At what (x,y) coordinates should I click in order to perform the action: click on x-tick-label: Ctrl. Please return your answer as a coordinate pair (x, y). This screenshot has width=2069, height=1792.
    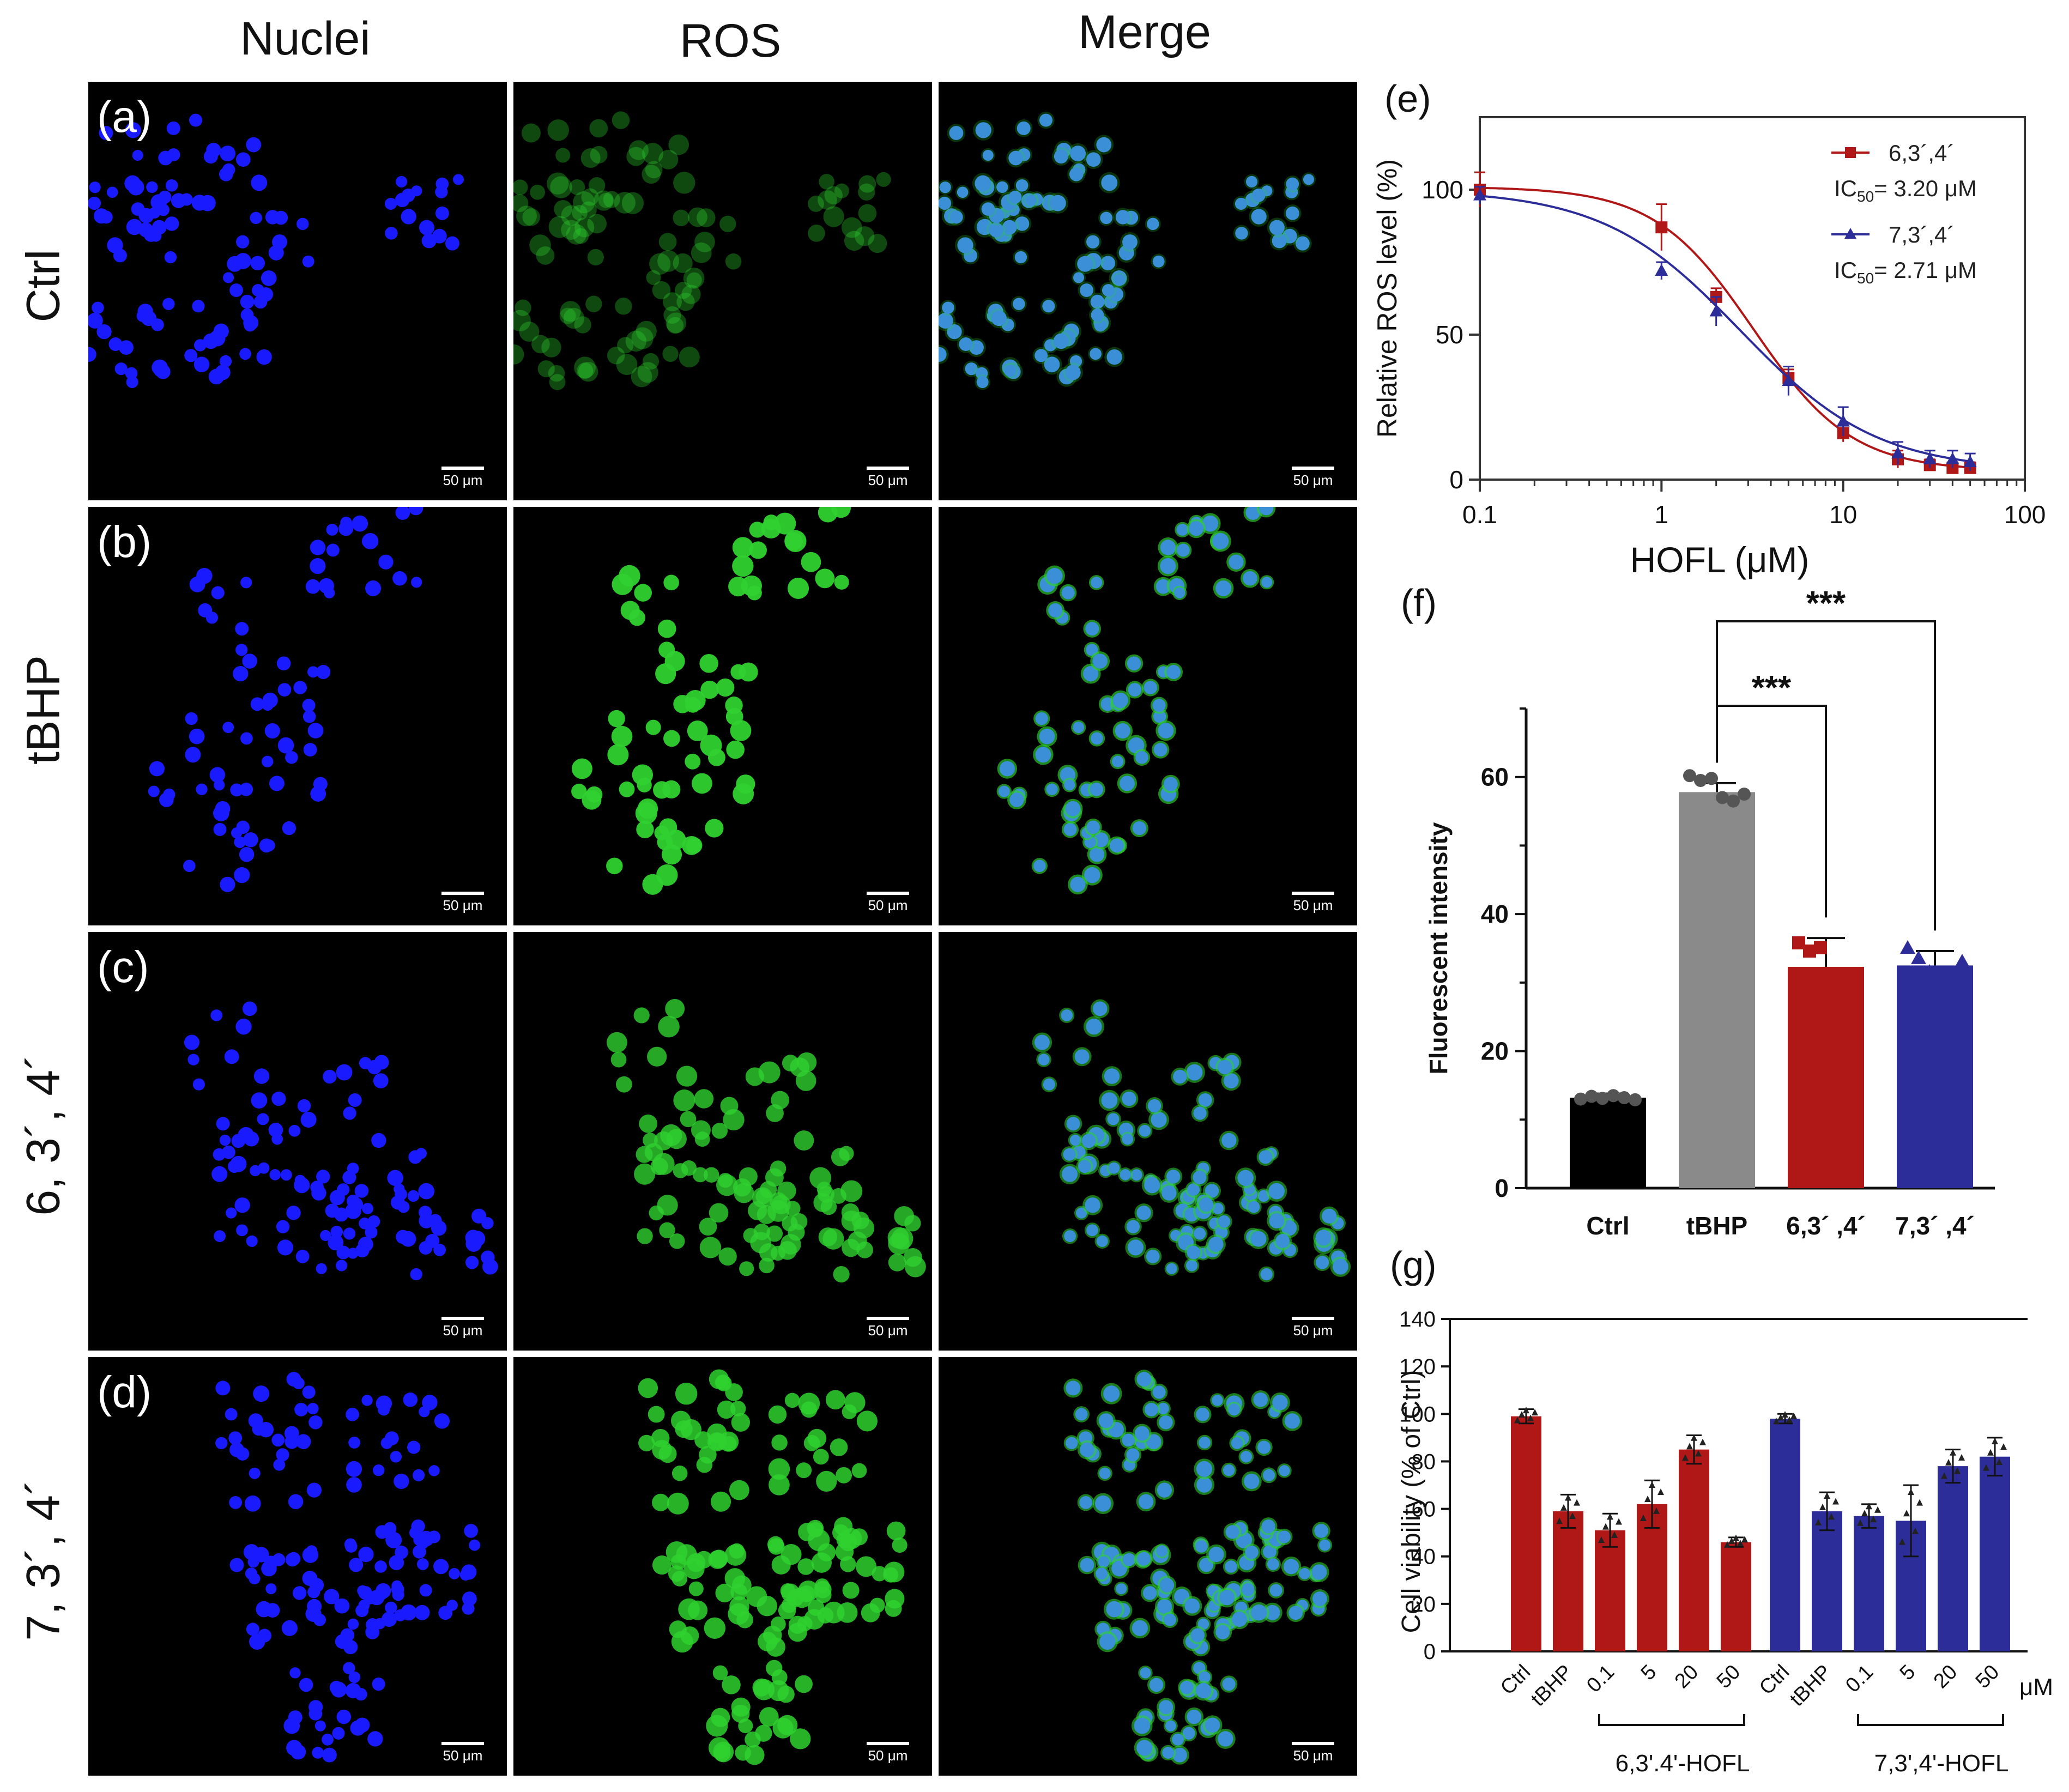
    Looking at the image, I should click on (1607, 1226).